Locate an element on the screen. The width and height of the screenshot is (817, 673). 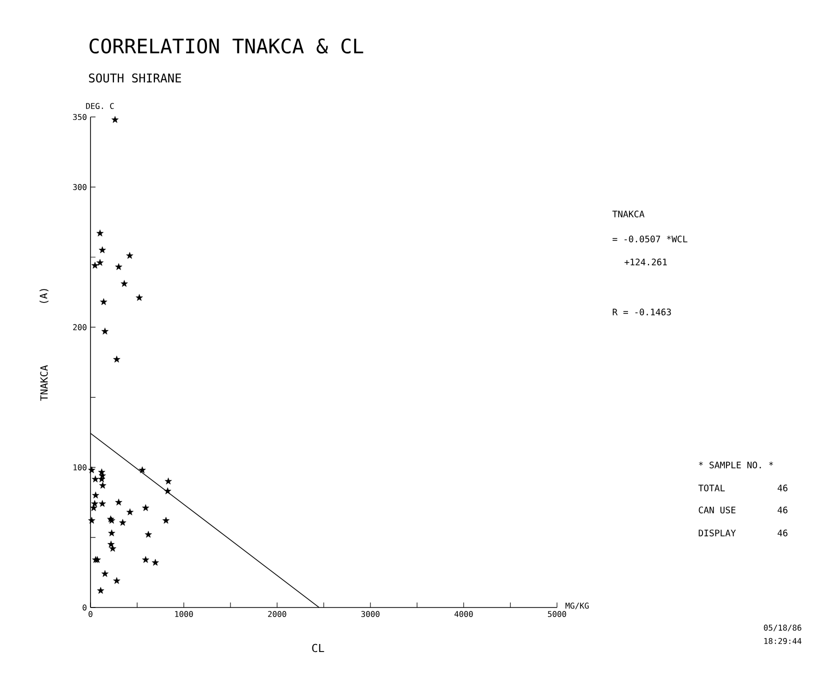
chart-subtitle: SOUTH SHIRANE is located at coordinates (135, 78).